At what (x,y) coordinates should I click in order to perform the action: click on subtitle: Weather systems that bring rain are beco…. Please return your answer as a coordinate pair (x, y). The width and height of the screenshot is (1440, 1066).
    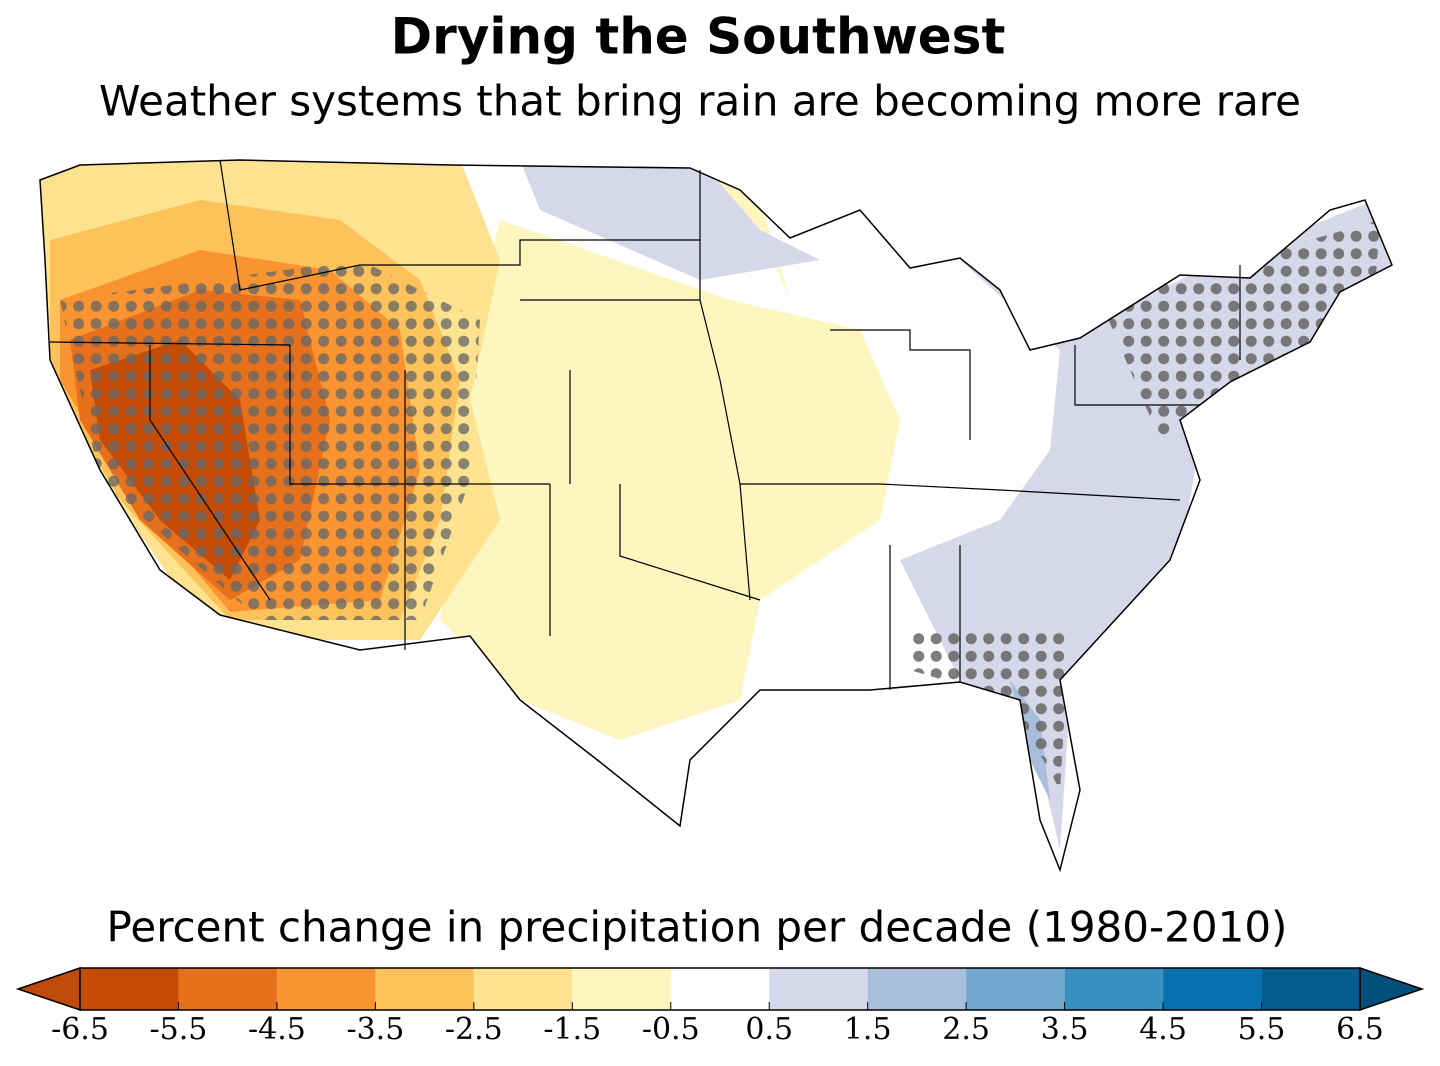
    Looking at the image, I should click on (700, 101).